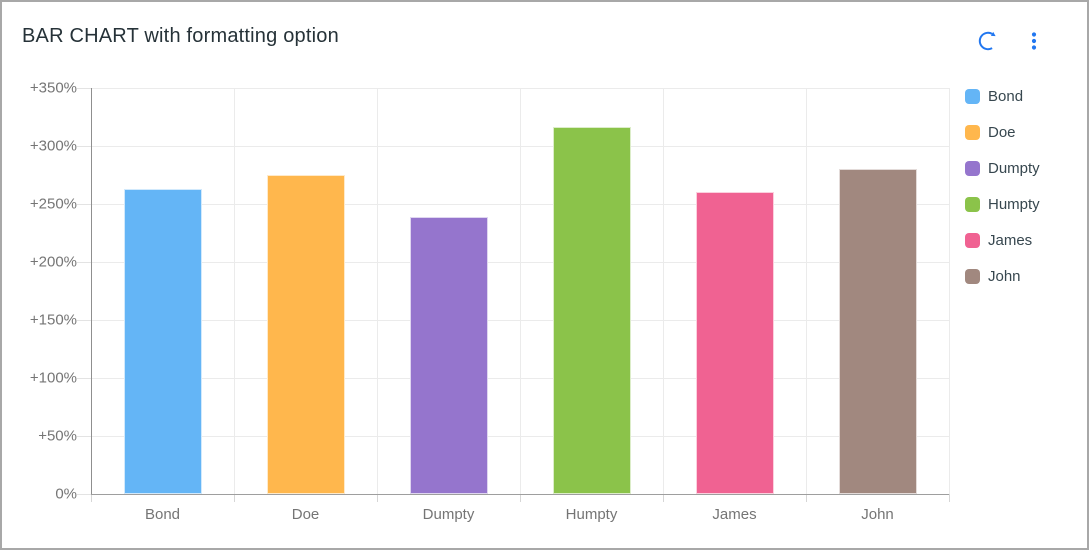 The height and width of the screenshot is (550, 1089). I want to click on legend-label: Humpty, so click(1014, 204).